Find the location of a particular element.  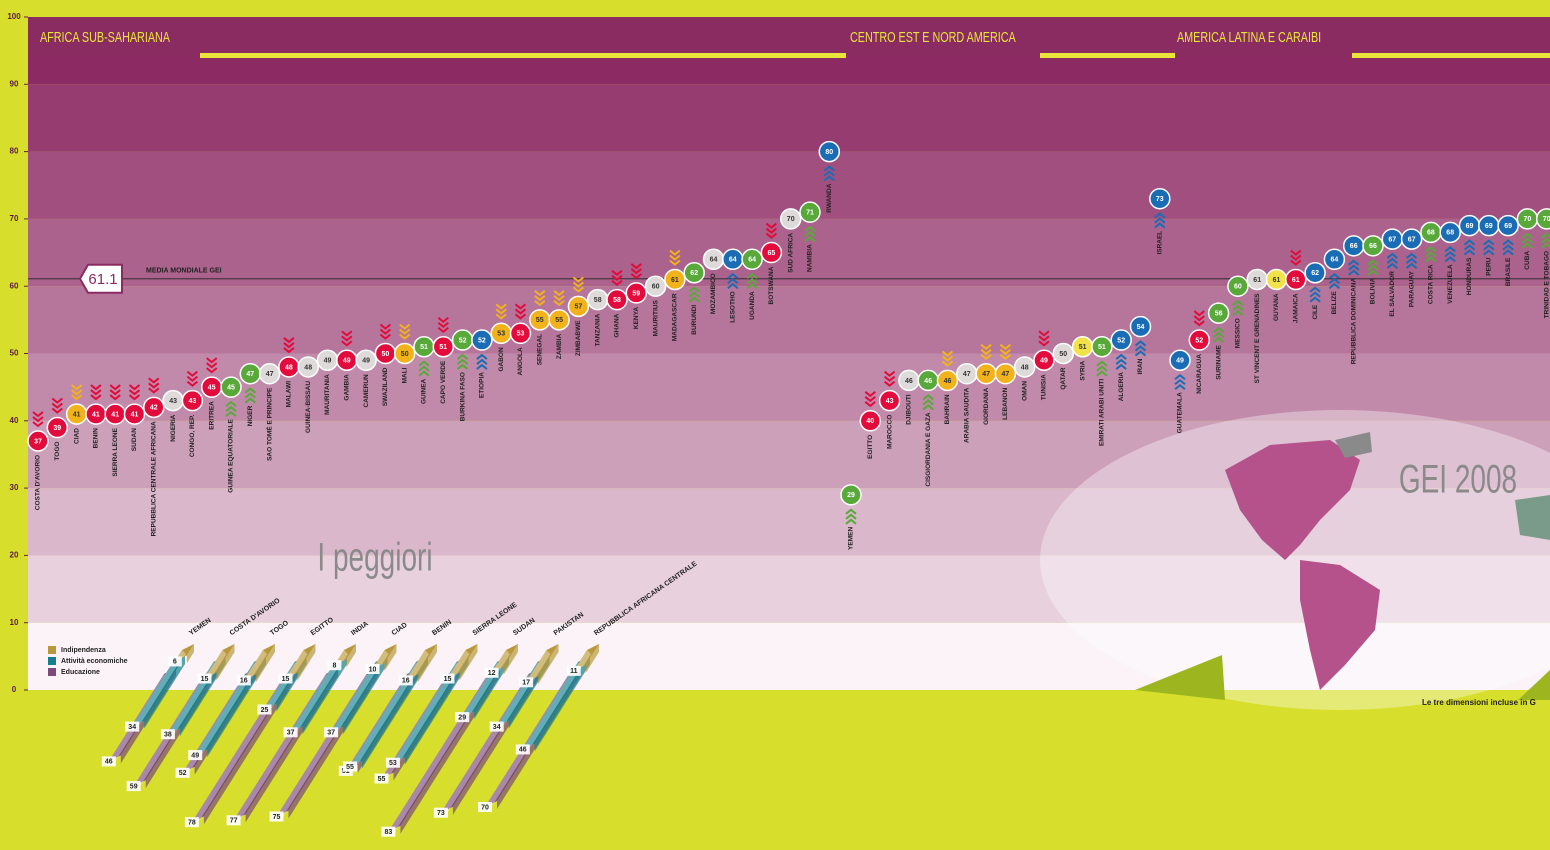

legend-label: Educazione is located at coordinates (80, 672).